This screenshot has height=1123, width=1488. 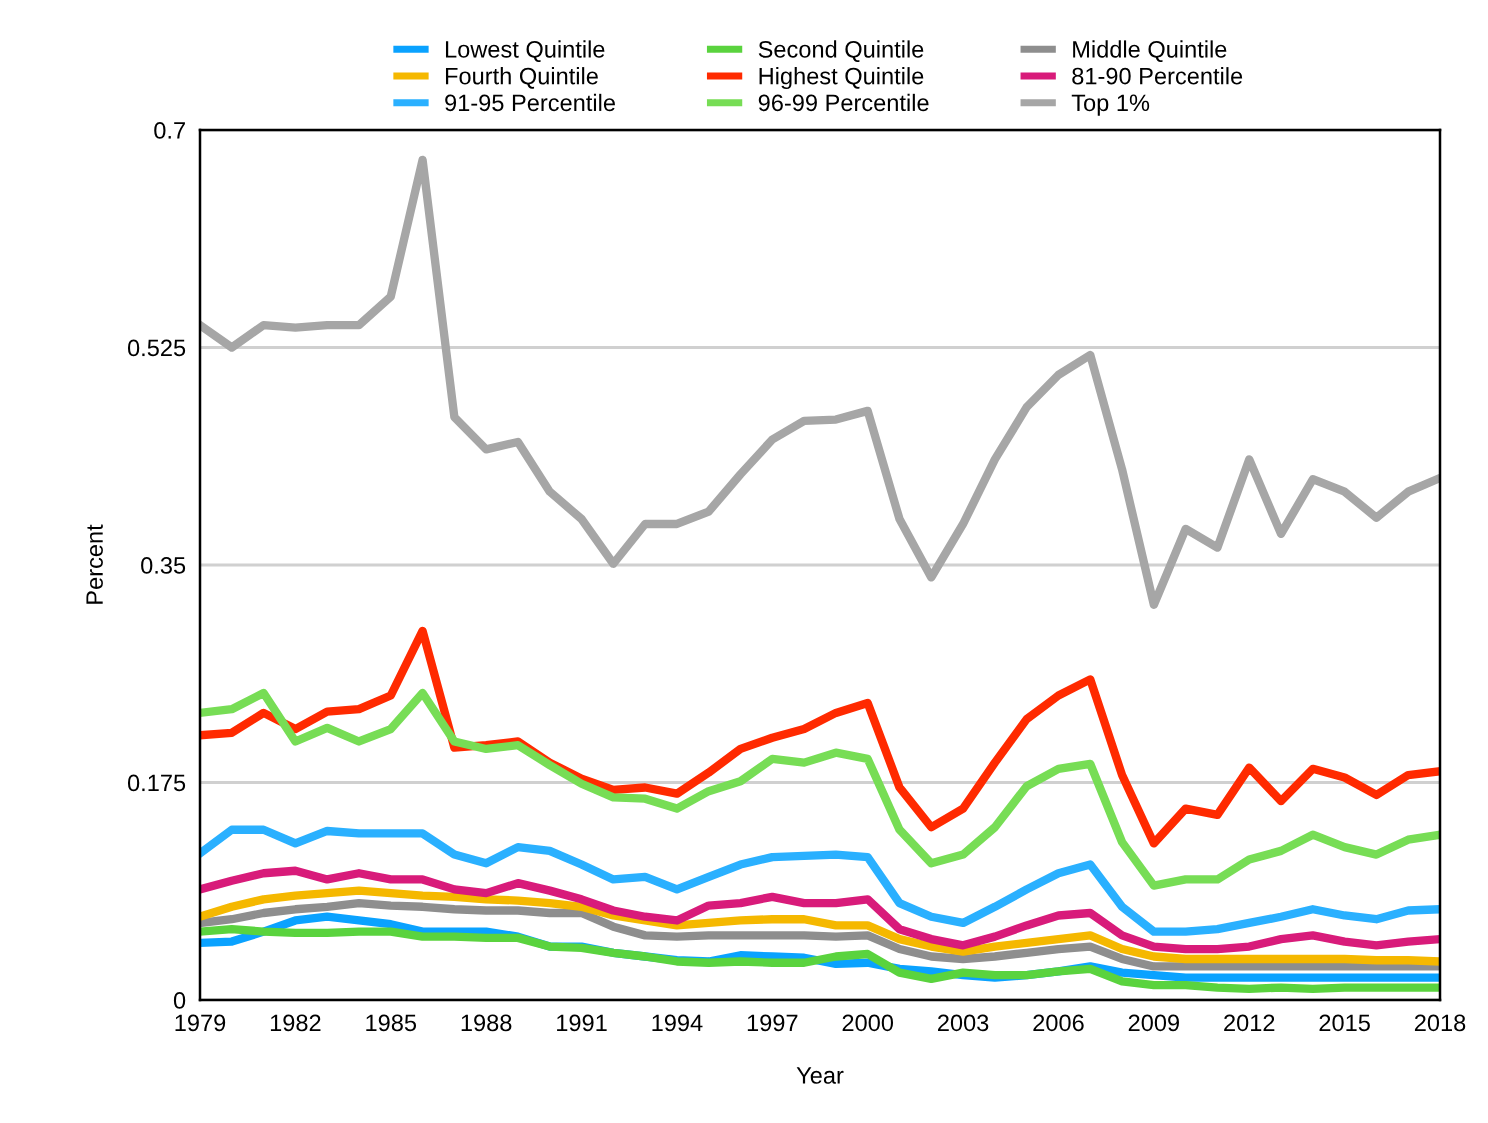 What do you see at coordinates (1058, 1023) in the screenshot?
I see `x-tick-label: 2006` at bounding box center [1058, 1023].